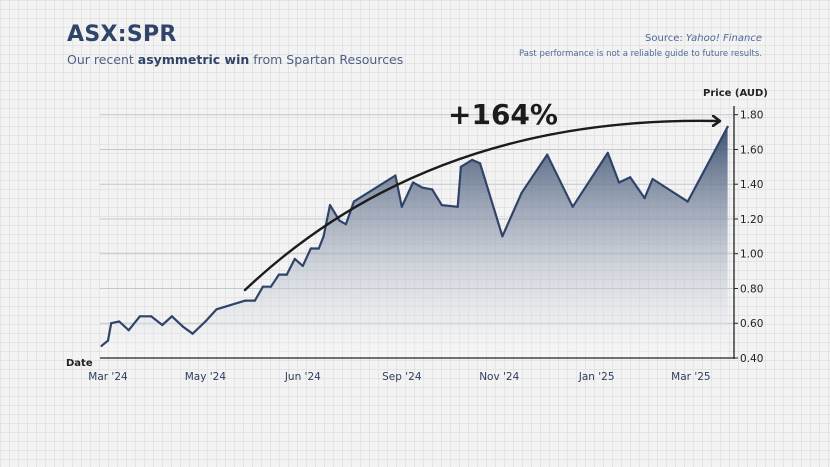  What do you see at coordinates (79, 363) in the screenshot?
I see `x-axis-title: Date` at bounding box center [79, 363].